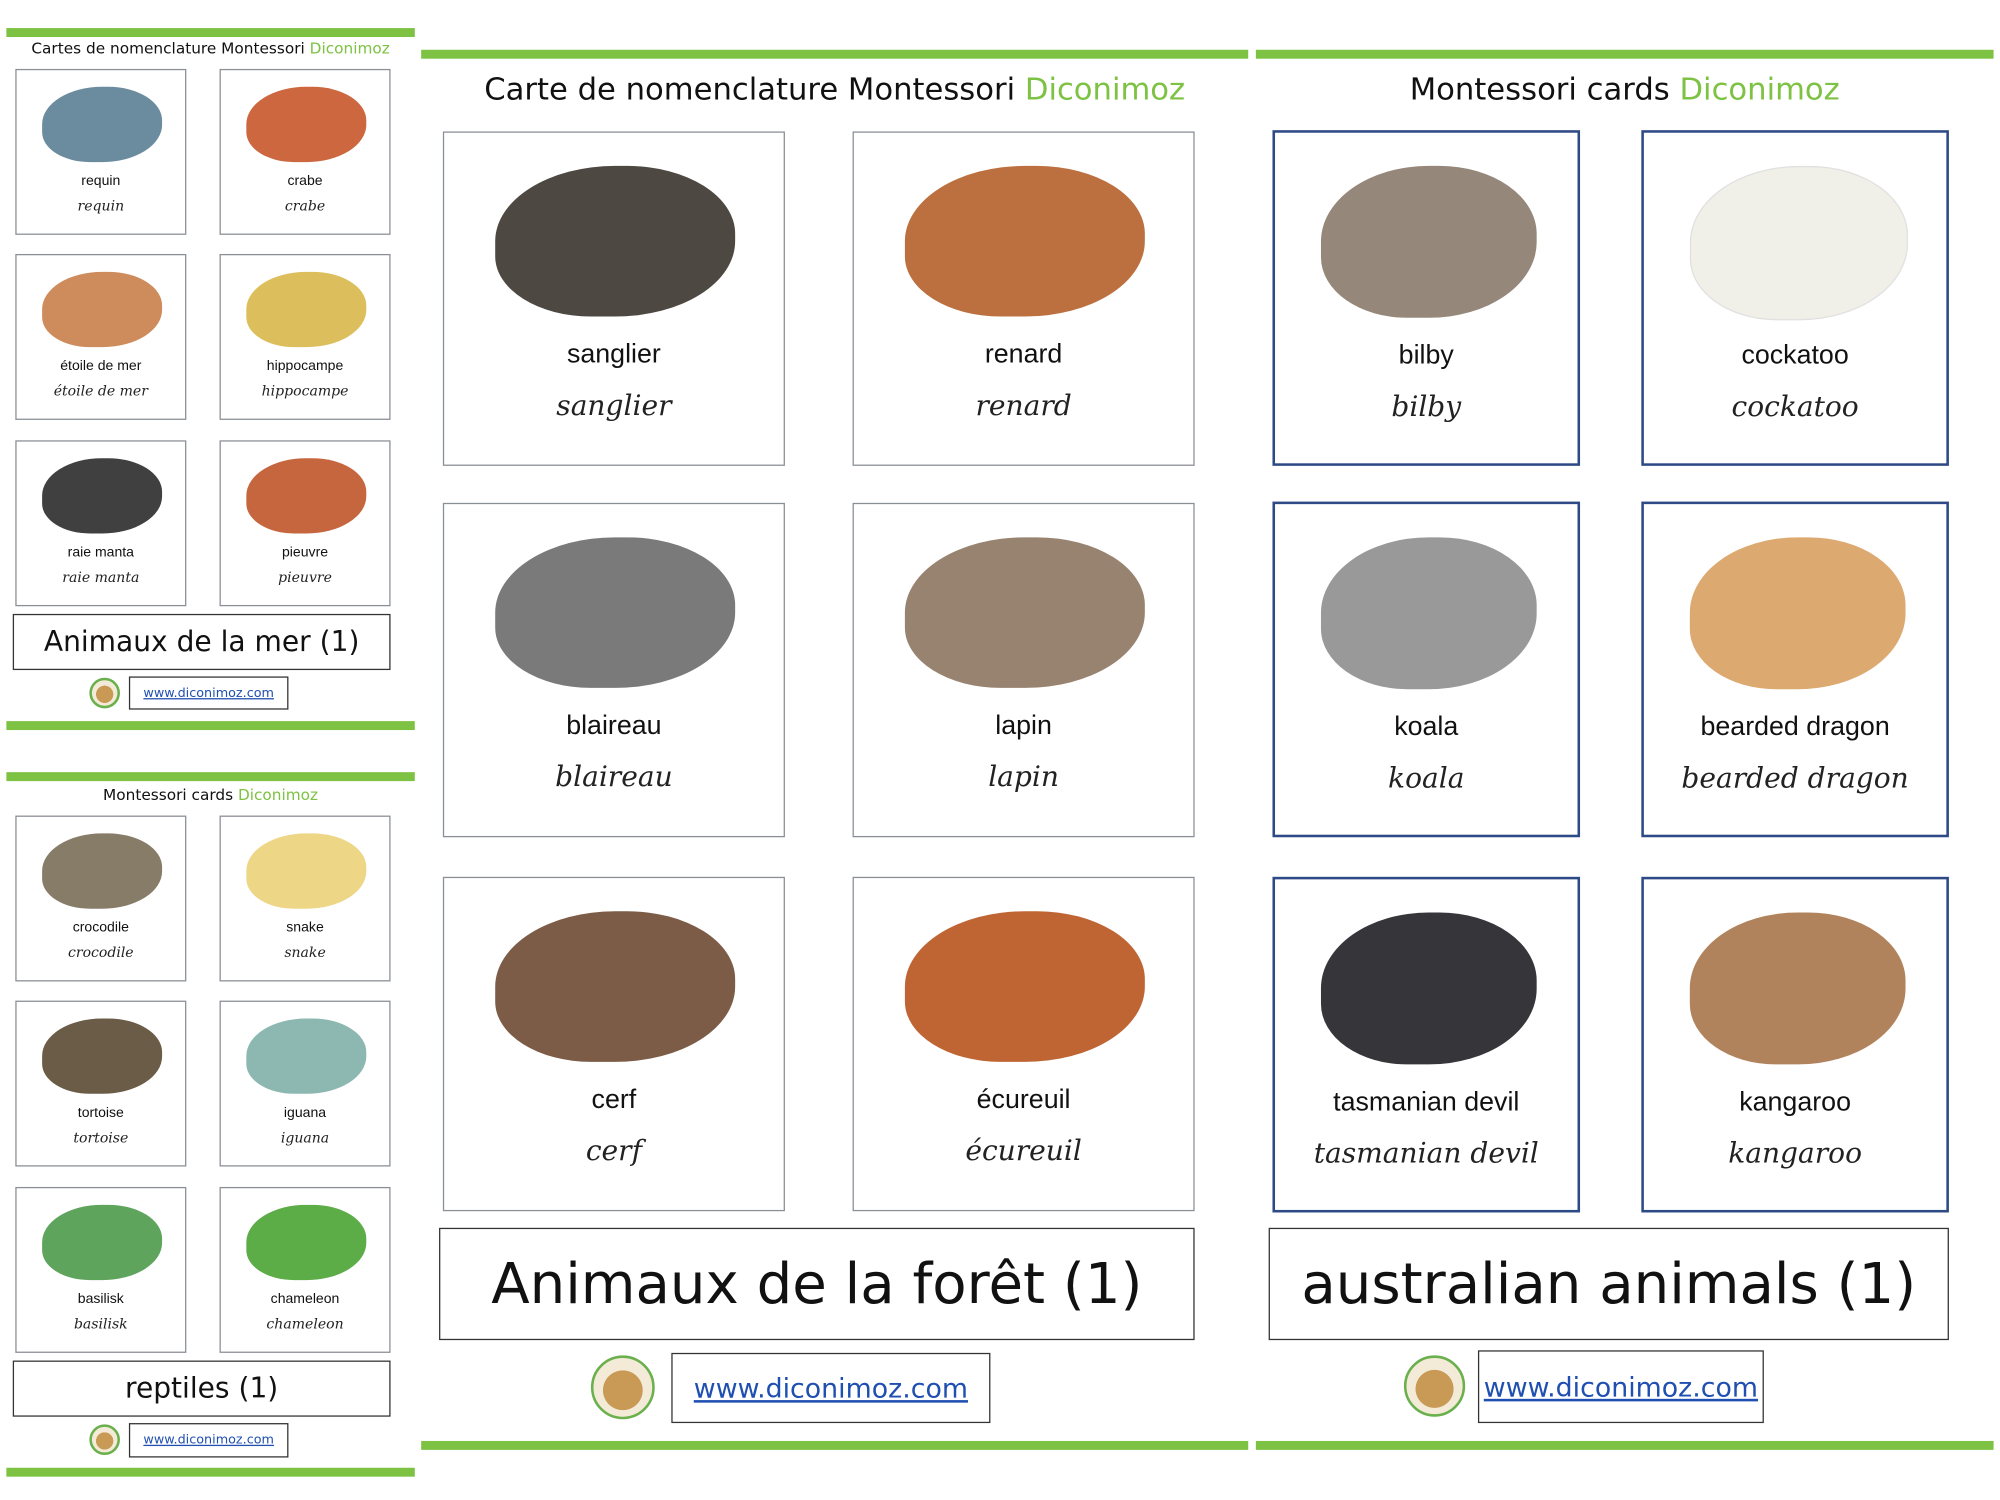 The width and height of the screenshot is (2000, 1500). I want to click on animal-name: snake, so click(305, 927).